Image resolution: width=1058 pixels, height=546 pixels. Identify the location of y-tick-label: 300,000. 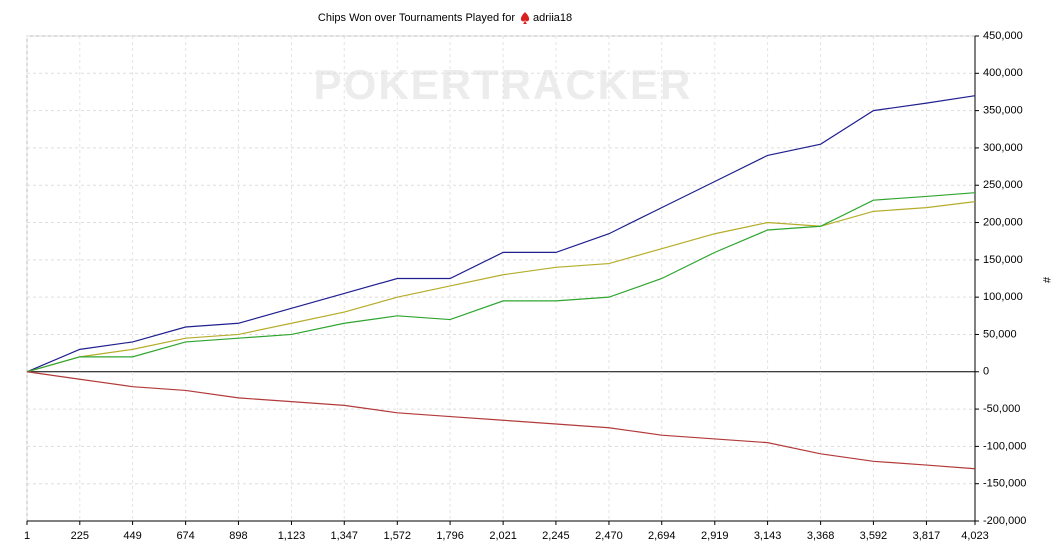
(1003, 148).